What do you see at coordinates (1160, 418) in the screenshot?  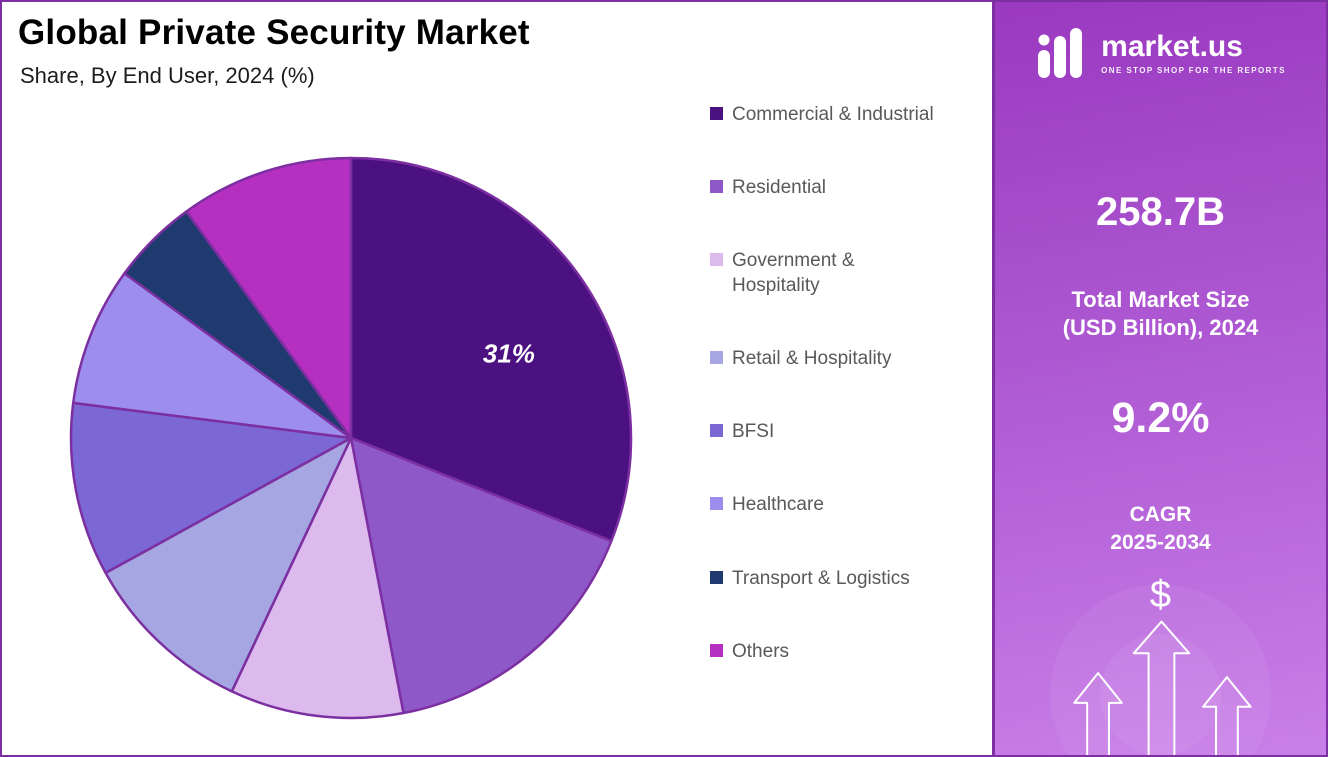 I see `cagr-value: 9.2%` at bounding box center [1160, 418].